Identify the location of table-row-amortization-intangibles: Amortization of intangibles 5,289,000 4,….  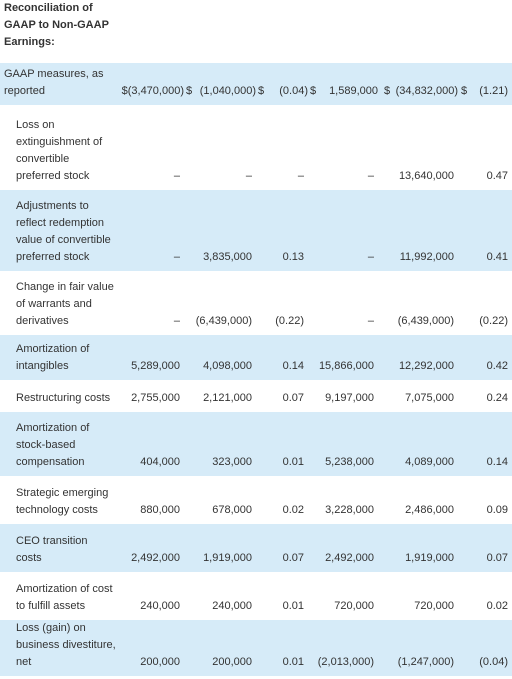
(256, 357).